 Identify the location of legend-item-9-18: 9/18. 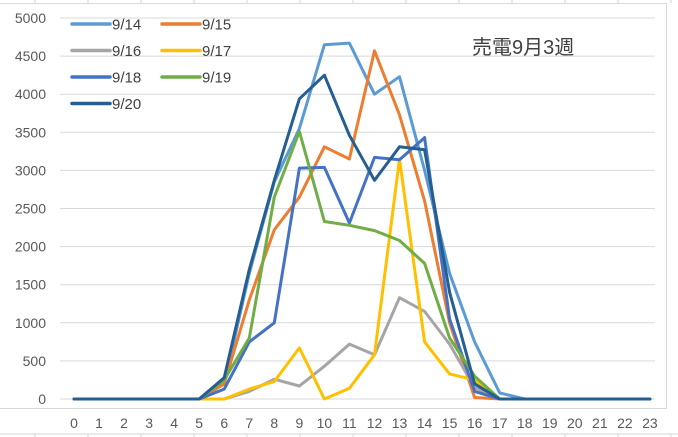
(105, 78).